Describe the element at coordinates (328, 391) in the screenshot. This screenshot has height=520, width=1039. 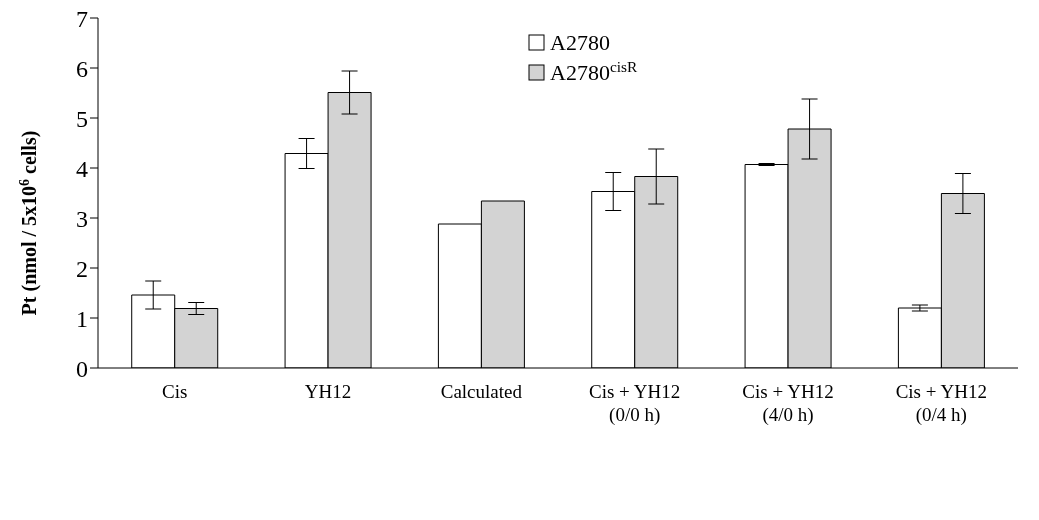
I see `x-tick-label: YH12` at that location.